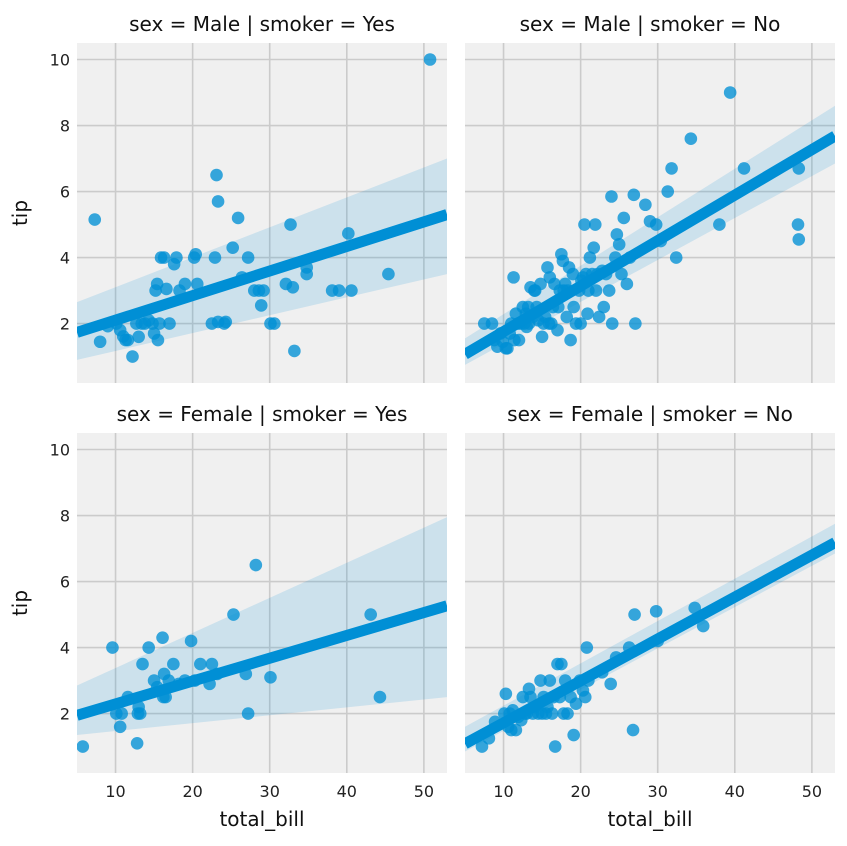 The height and width of the screenshot is (846, 847). Describe the element at coordinates (65, 582) in the screenshot. I see `y-tick-label: 6` at that location.